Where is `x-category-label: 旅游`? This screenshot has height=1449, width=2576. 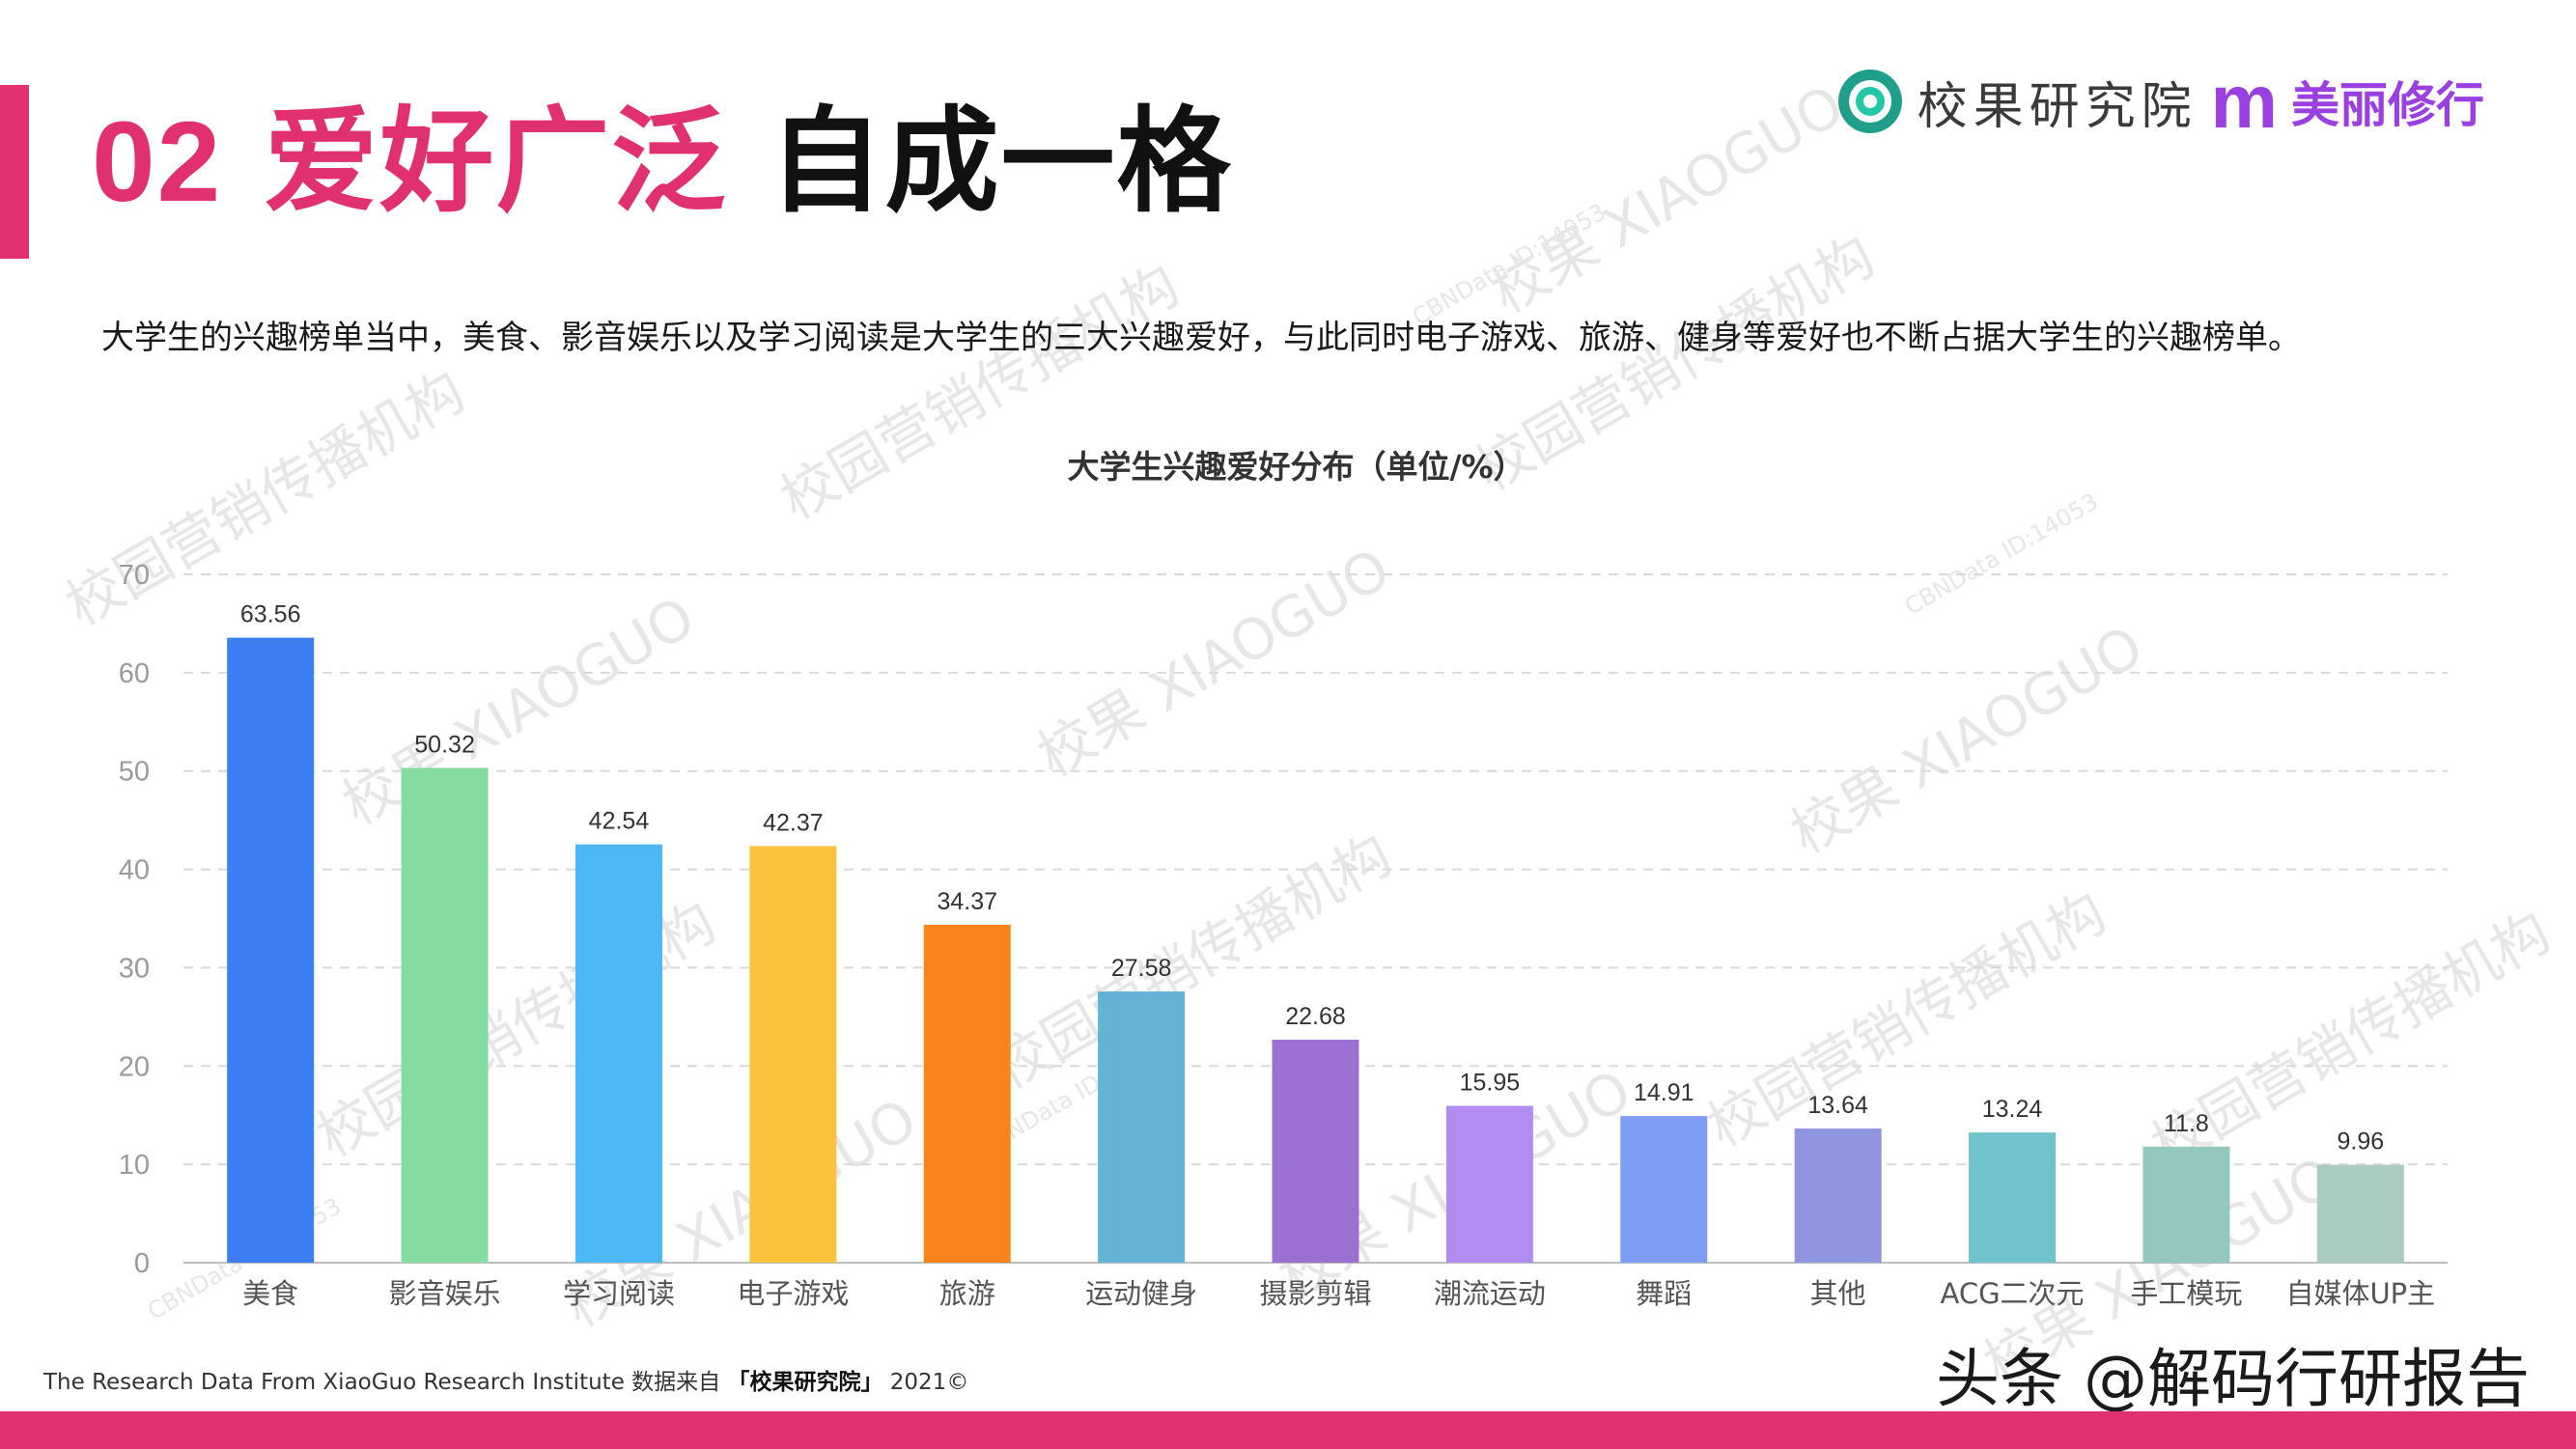 x-category-label: 旅游 is located at coordinates (967, 1293).